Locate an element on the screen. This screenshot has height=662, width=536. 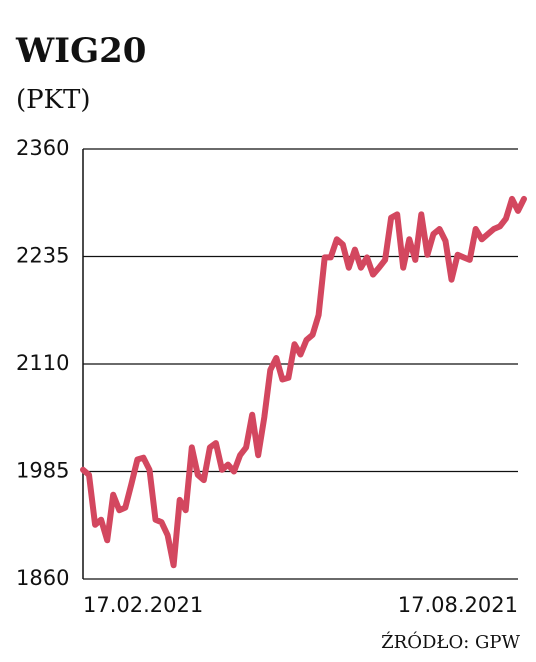
x-tick-label: 17.08.2021 is located at coordinates (458, 605).